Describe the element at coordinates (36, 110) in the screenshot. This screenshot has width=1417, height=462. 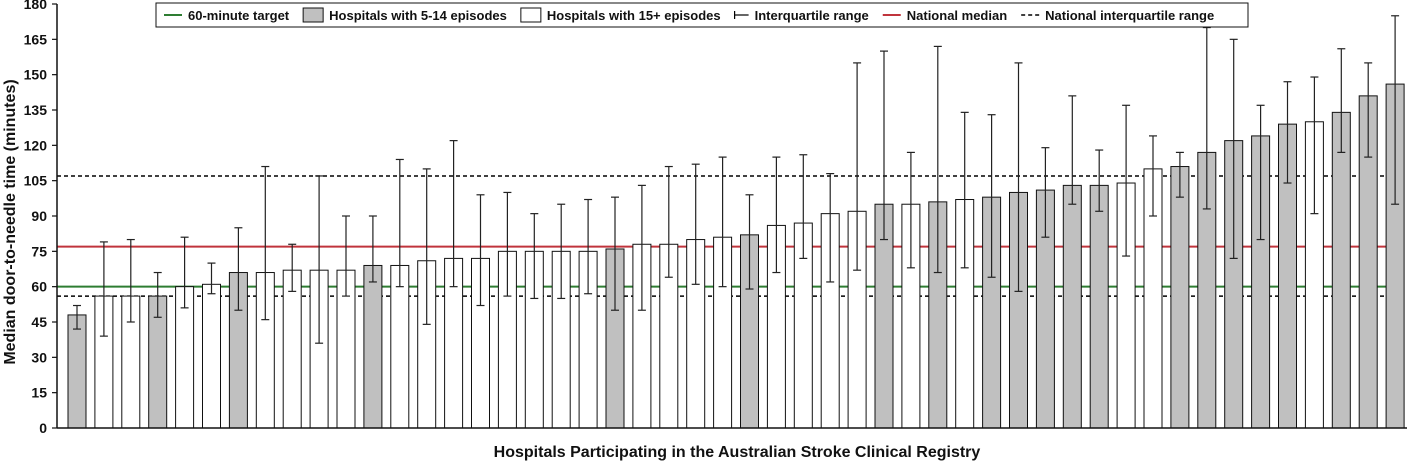
I see `y-tick-label-135: 135` at that location.